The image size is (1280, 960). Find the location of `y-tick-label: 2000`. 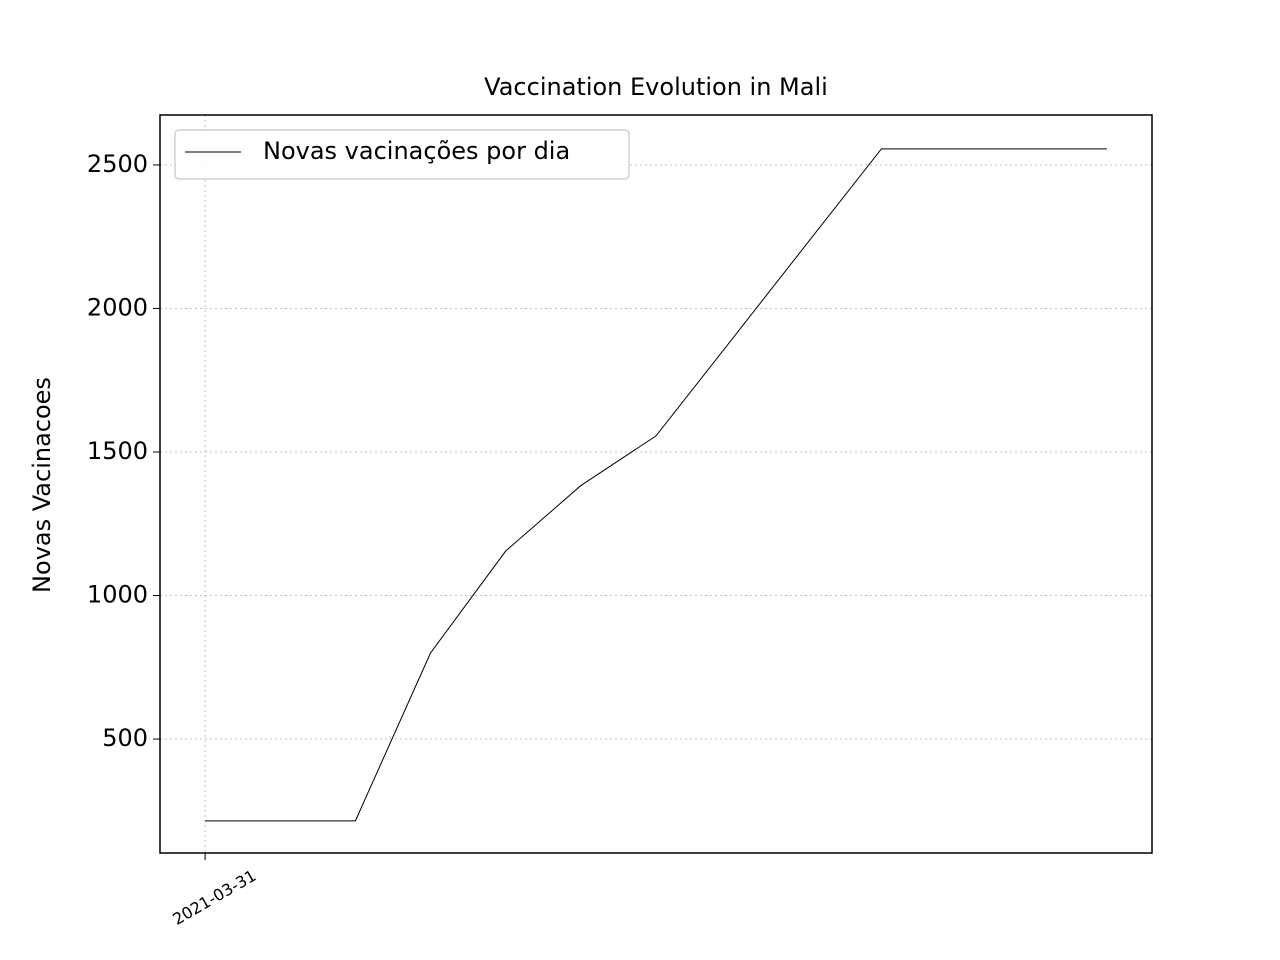

y-tick-label: 2000 is located at coordinates (117, 307).